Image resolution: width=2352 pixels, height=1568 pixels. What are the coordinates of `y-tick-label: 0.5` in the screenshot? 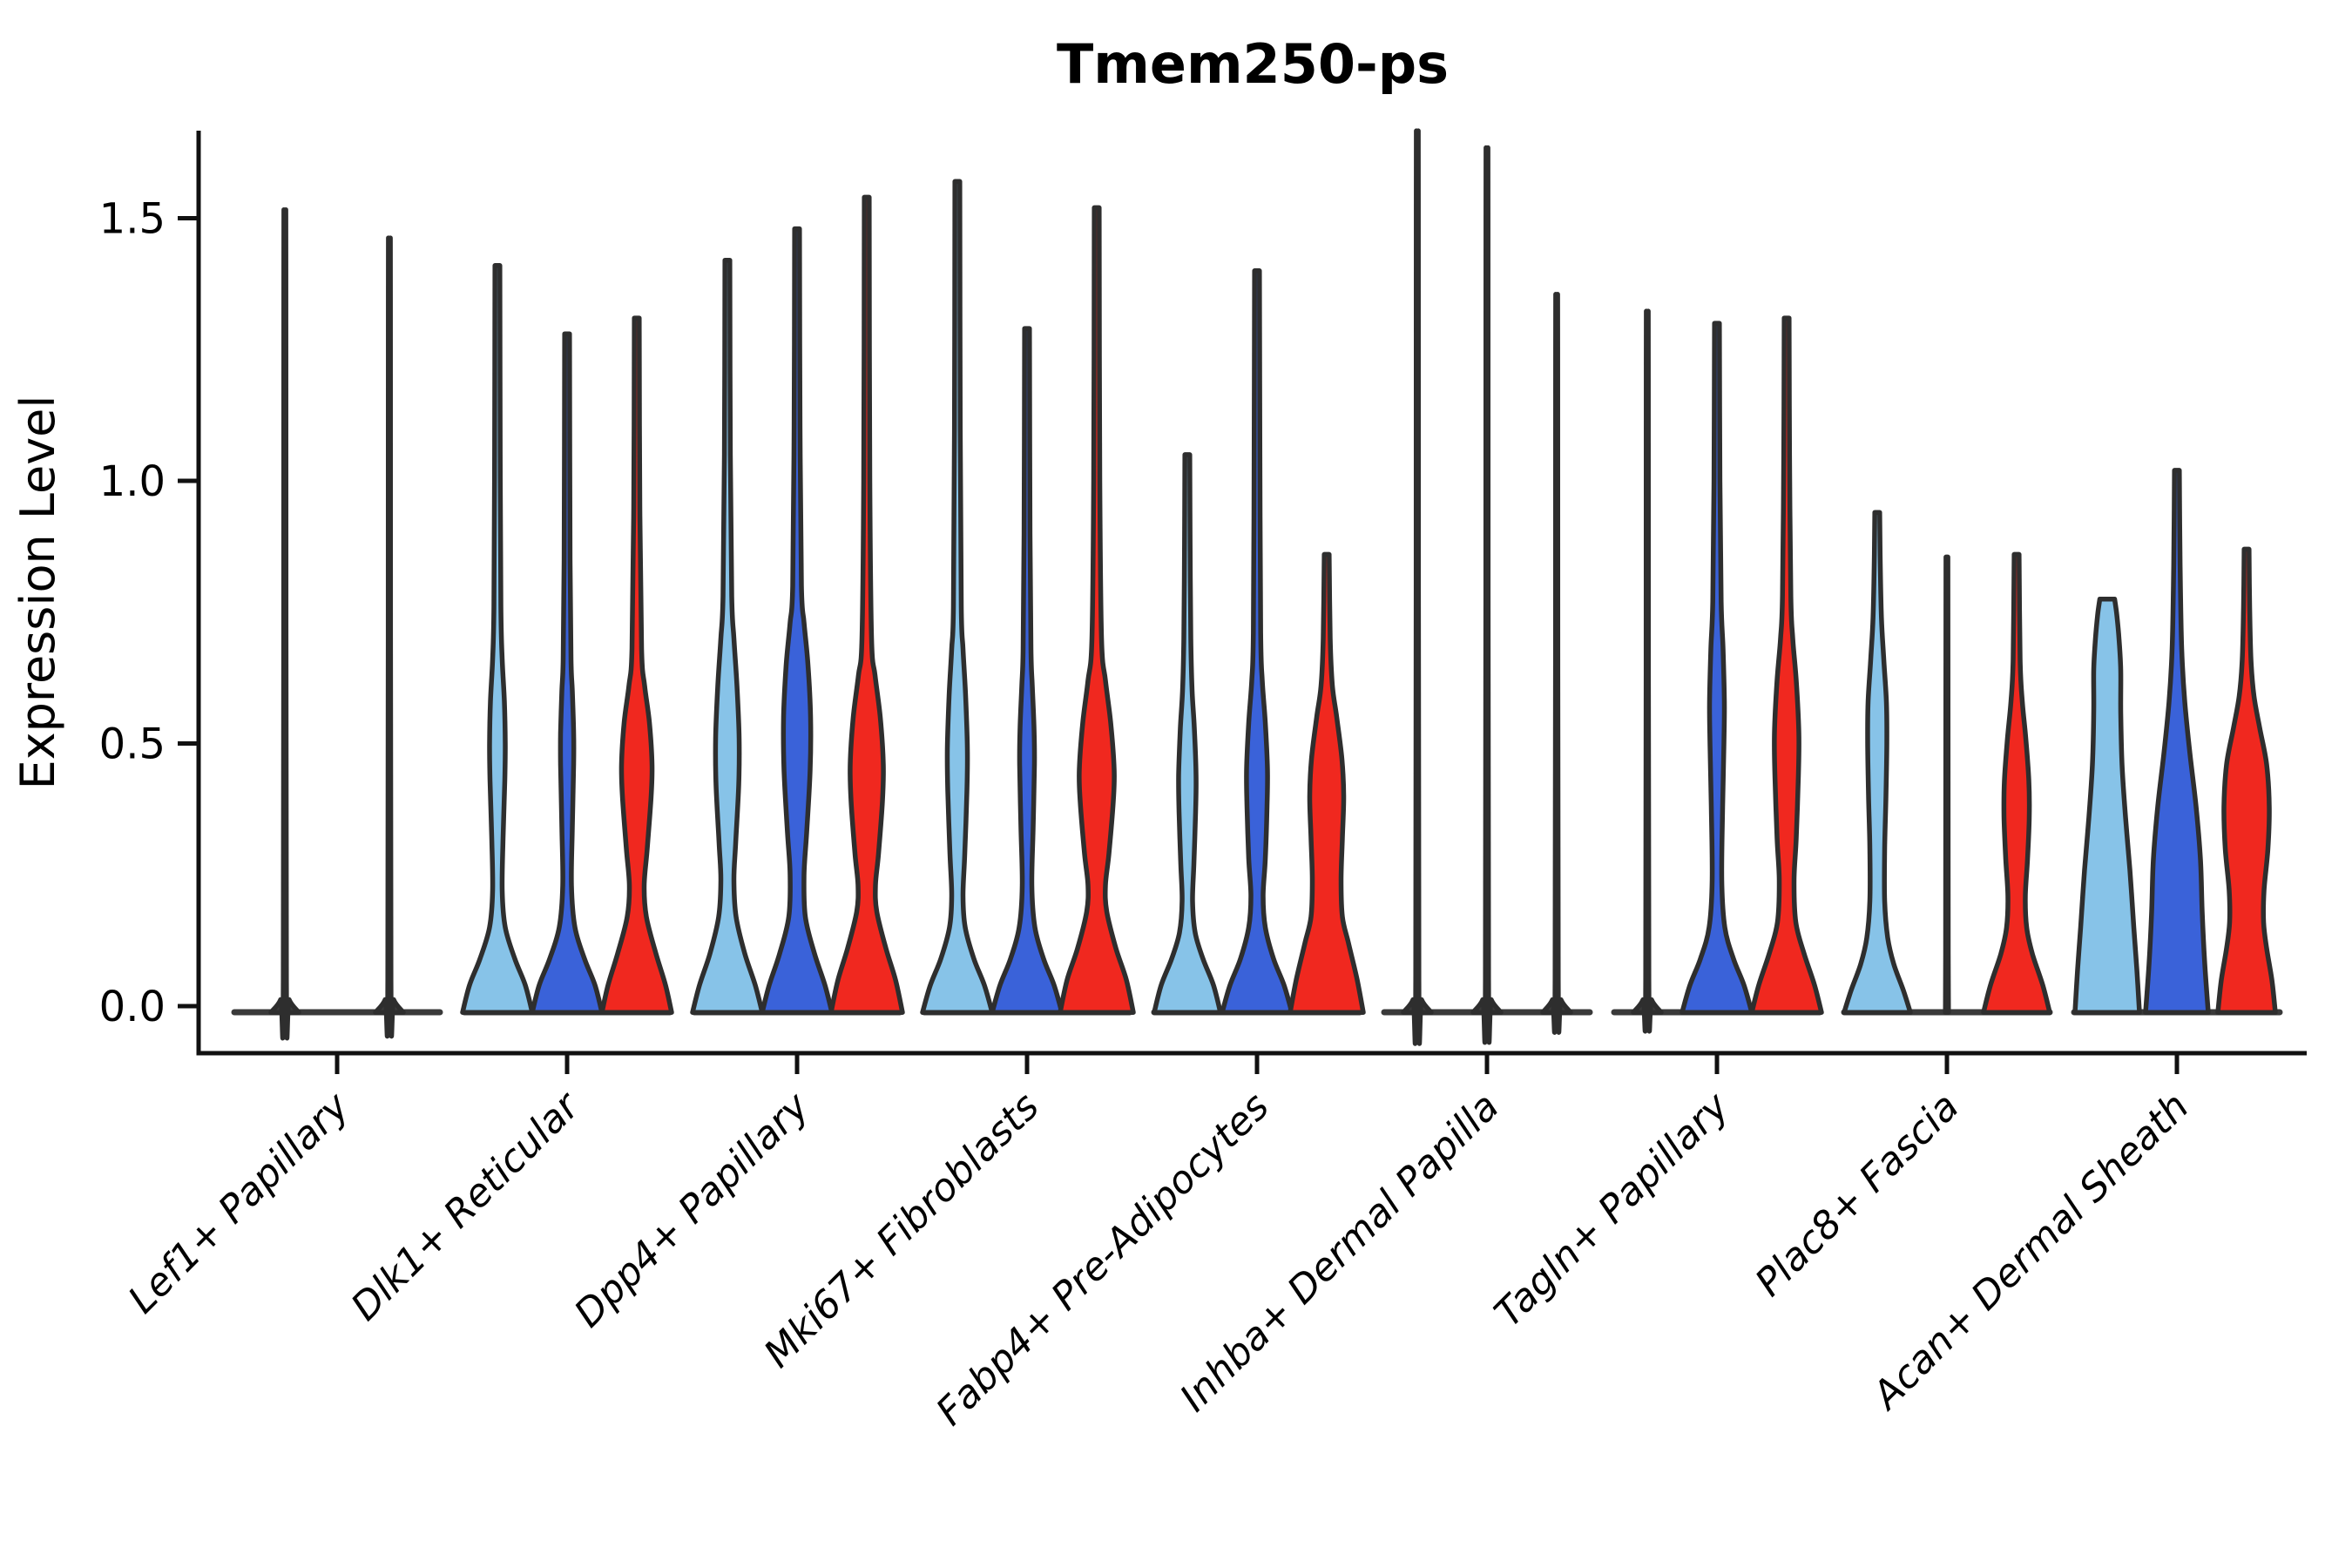 It's located at (132, 744).